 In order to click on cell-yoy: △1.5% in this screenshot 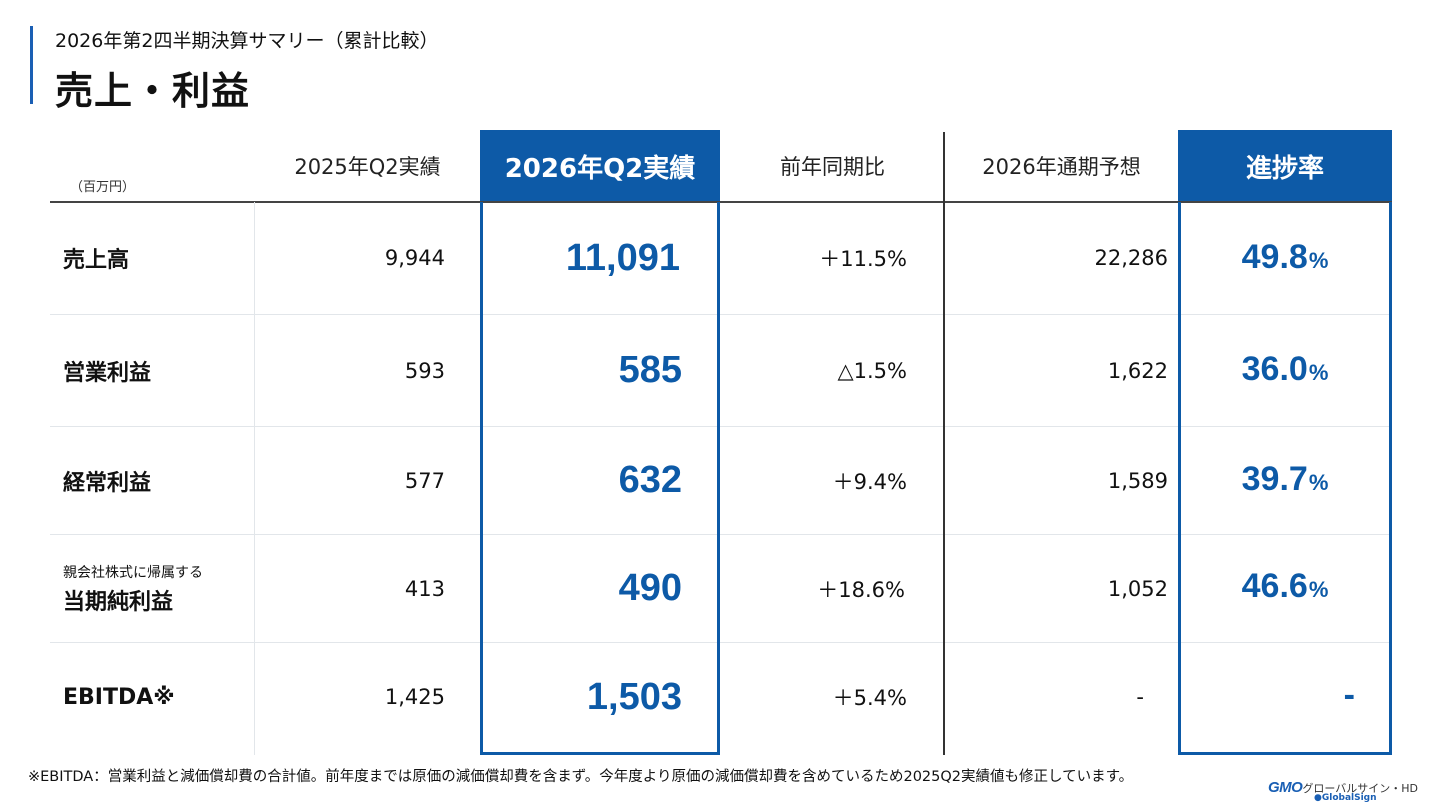, I will do `click(872, 370)`.